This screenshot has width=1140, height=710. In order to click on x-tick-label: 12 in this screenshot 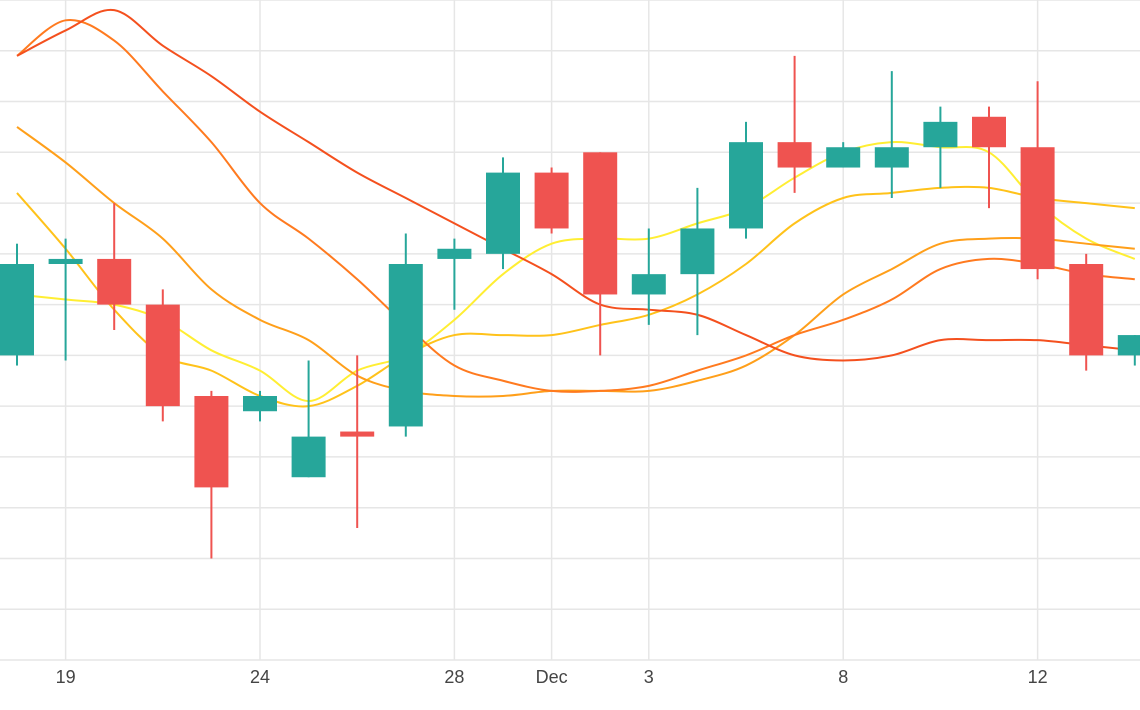, I will do `click(1038, 677)`.